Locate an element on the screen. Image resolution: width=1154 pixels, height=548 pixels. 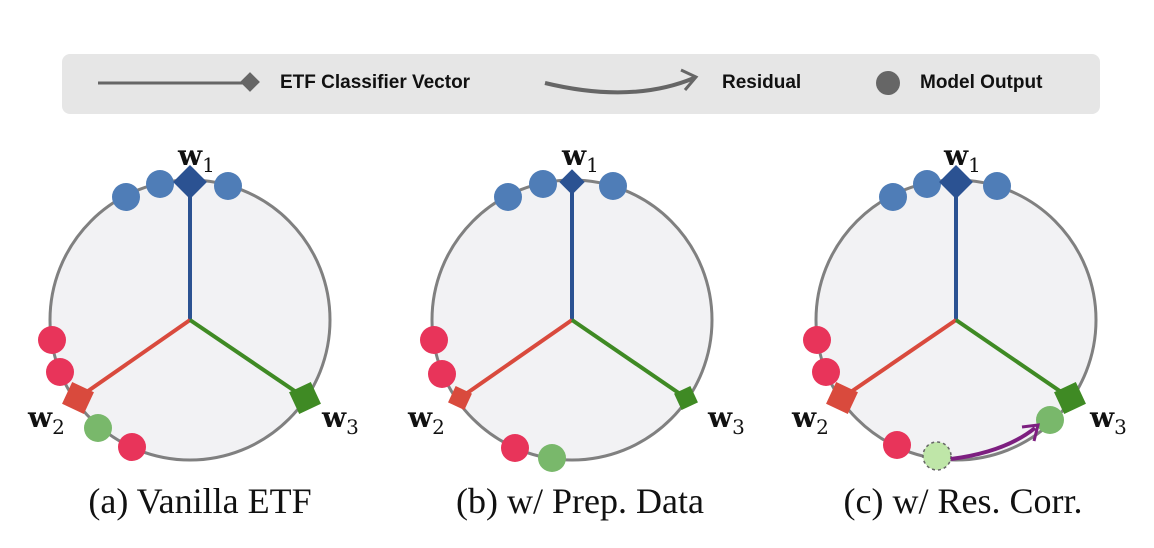
pre-correction-dot is located at coordinates (937, 456).